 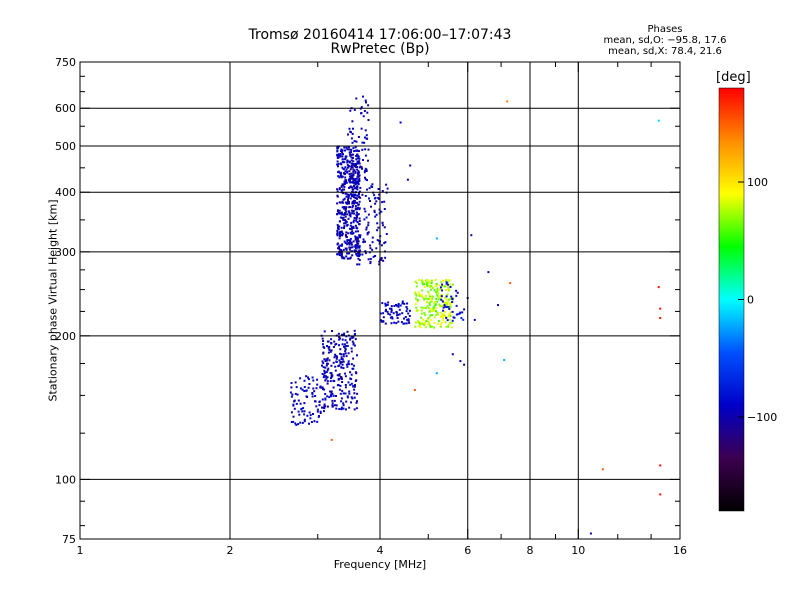 I want to click on x-tick-label: 1, so click(x=80, y=550).